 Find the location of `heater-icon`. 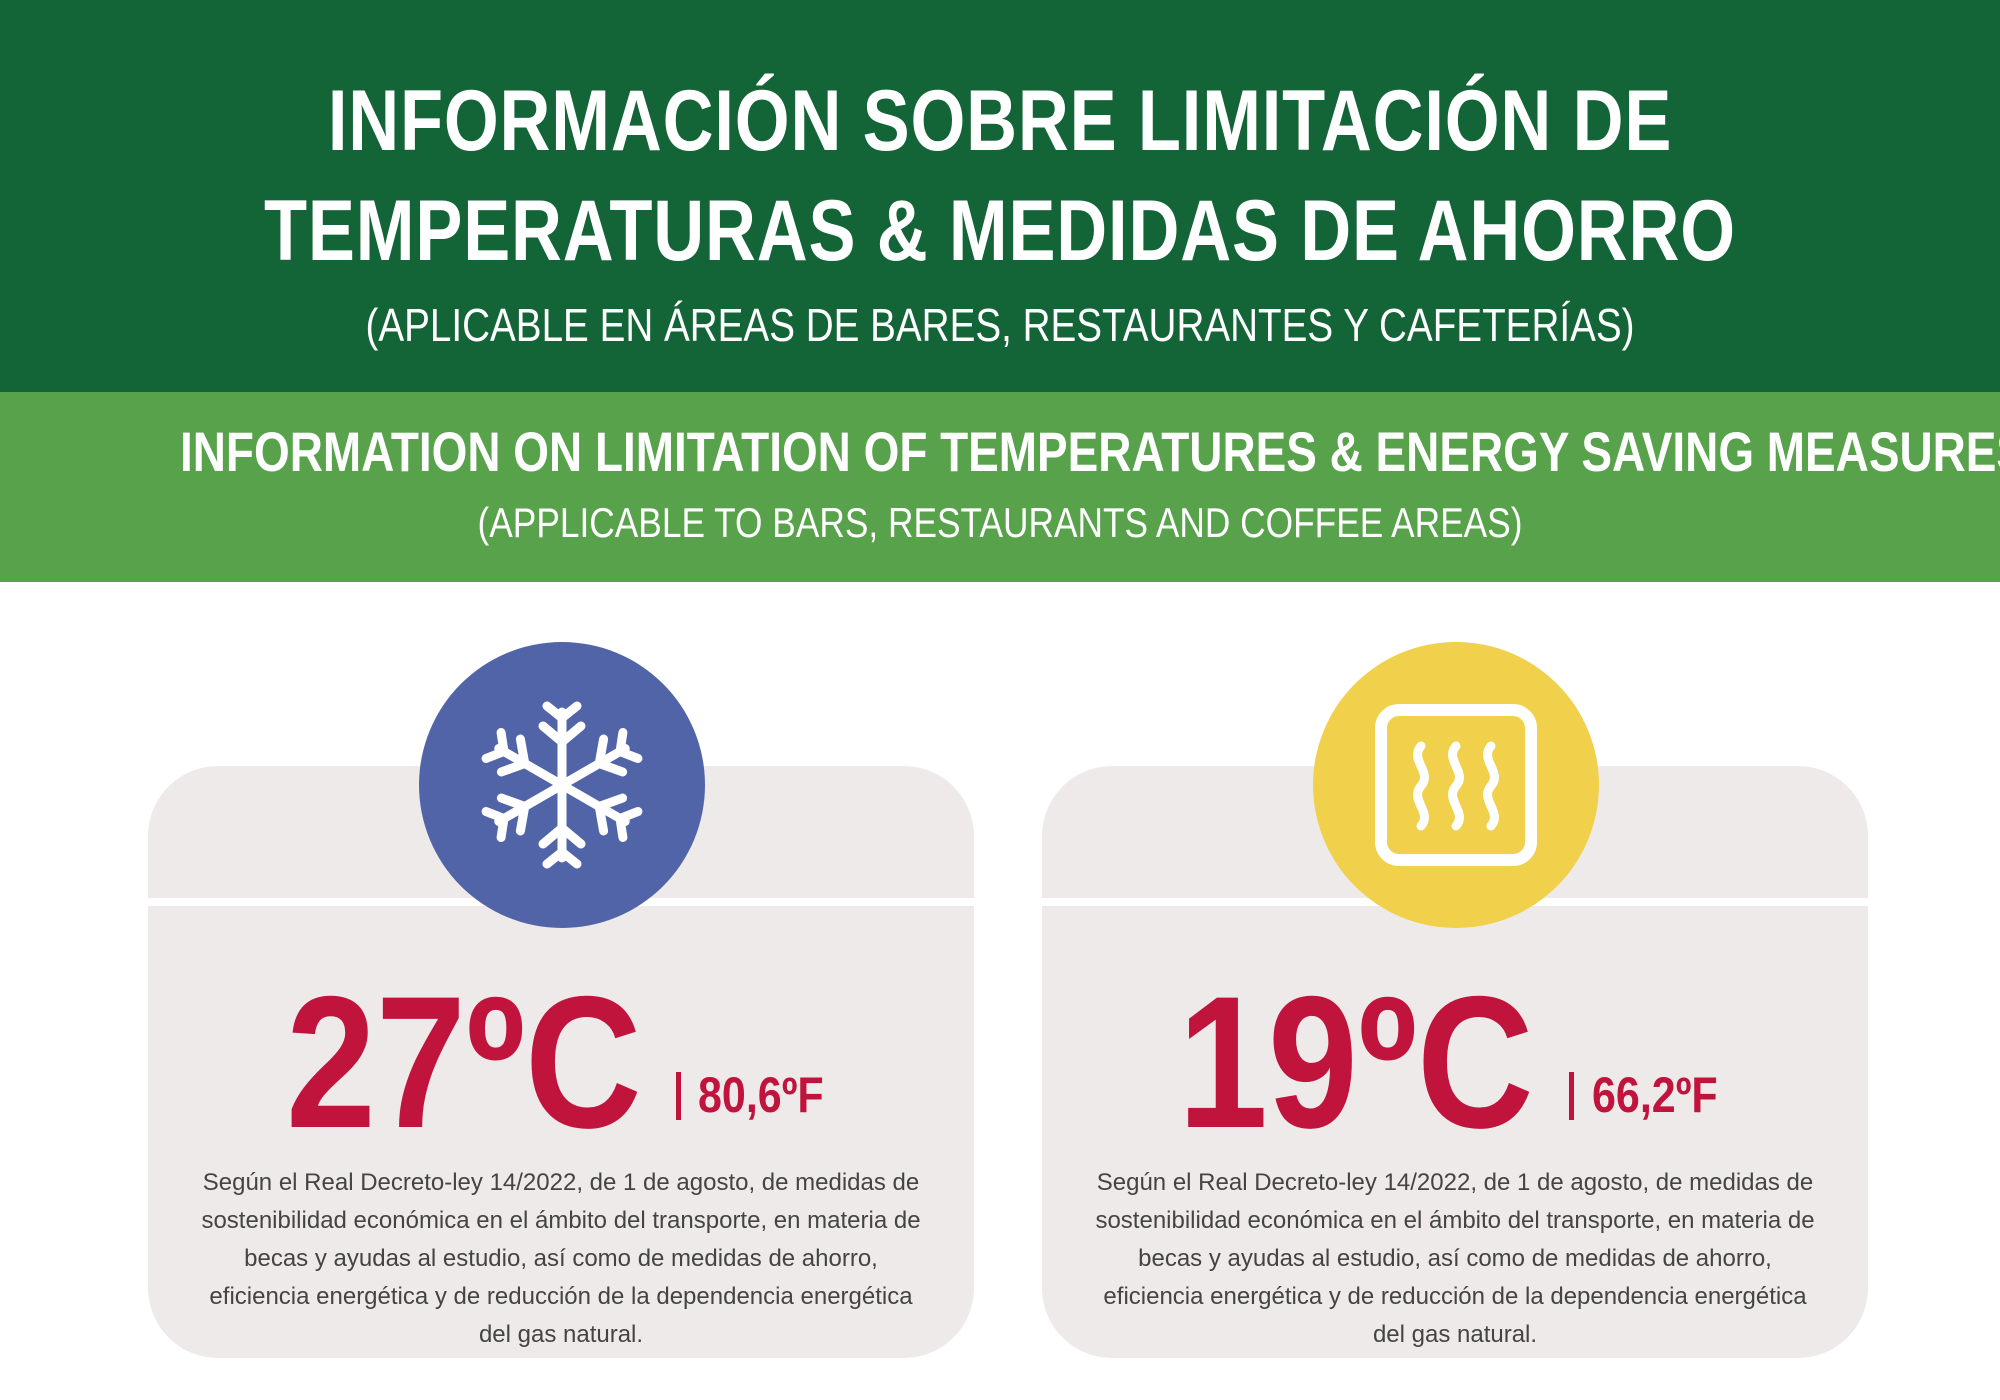

heater-icon is located at coordinates (1456, 785).